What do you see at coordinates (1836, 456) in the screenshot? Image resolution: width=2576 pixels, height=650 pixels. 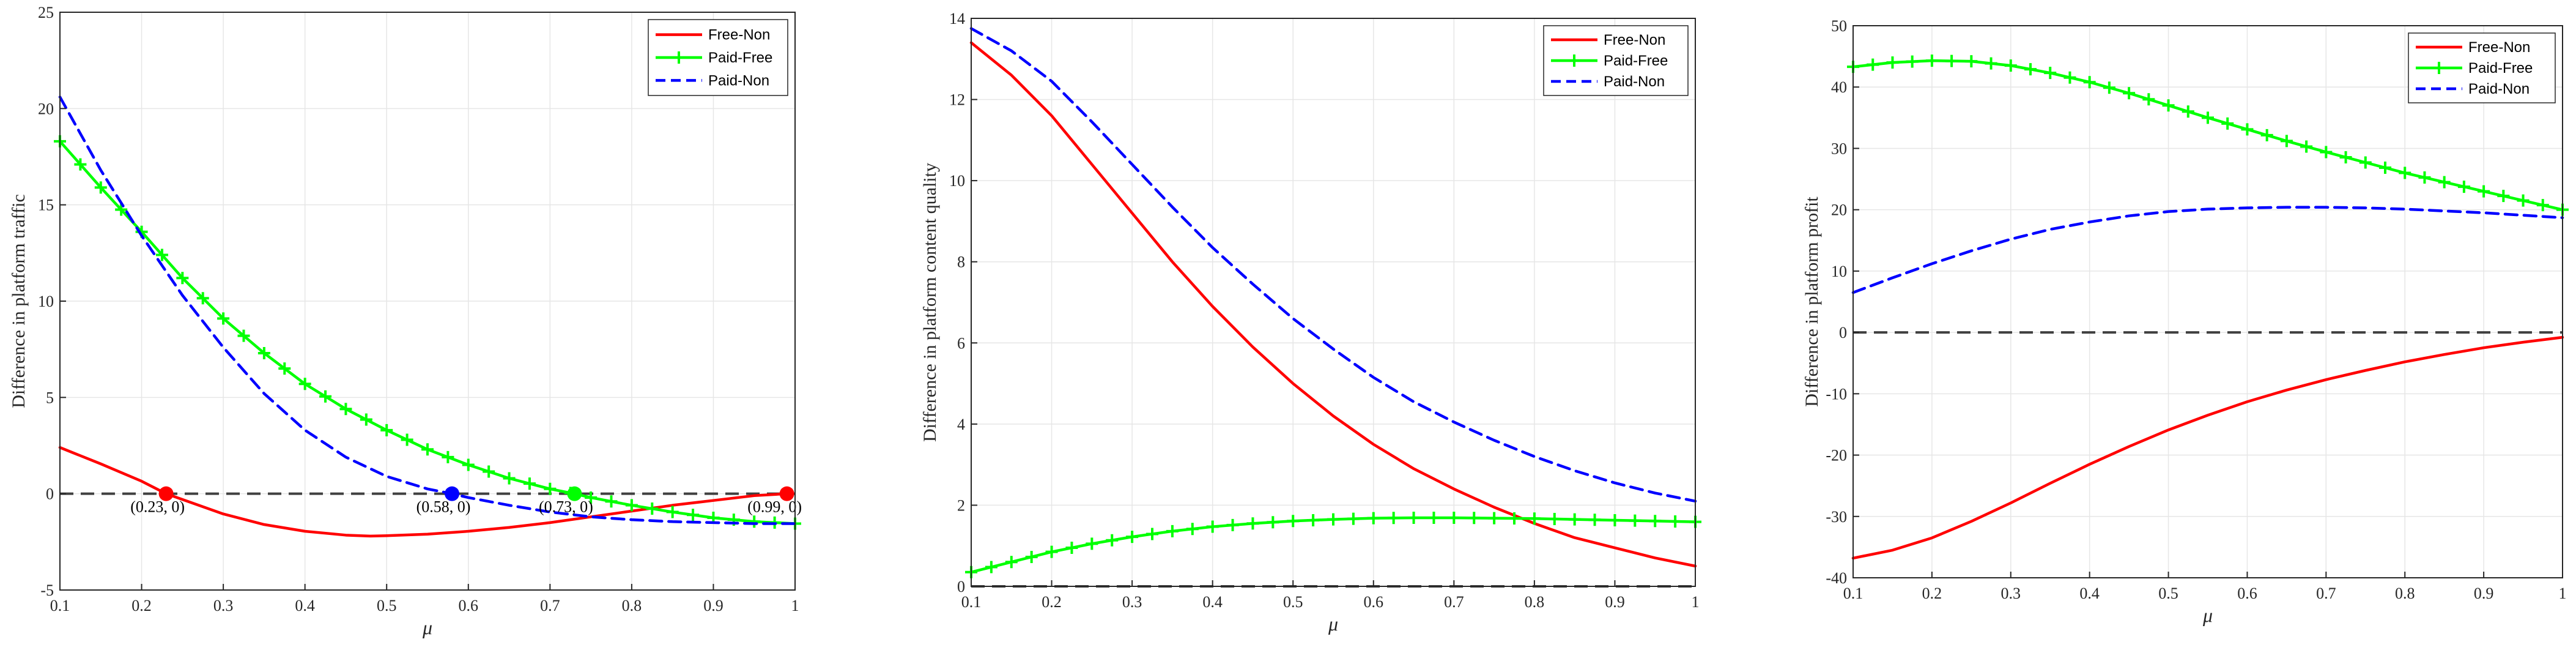 I see `y-tick-label: -20` at bounding box center [1836, 456].